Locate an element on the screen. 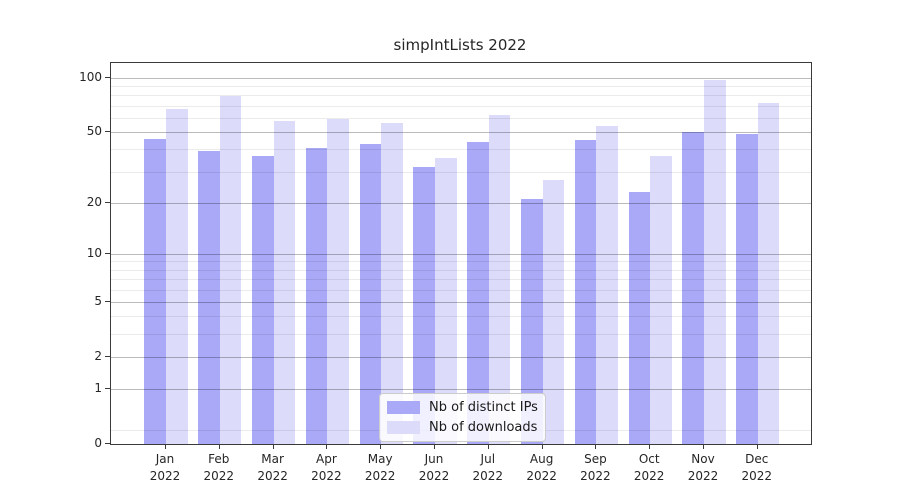 The image size is (900, 500). x-tick-mark-jul is located at coordinates (488, 446).